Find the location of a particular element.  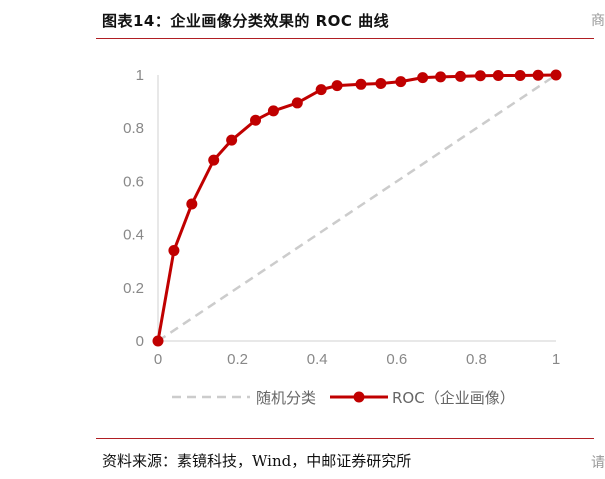

cropped-edge-text-bottom: 请 is located at coordinates (598, 463).